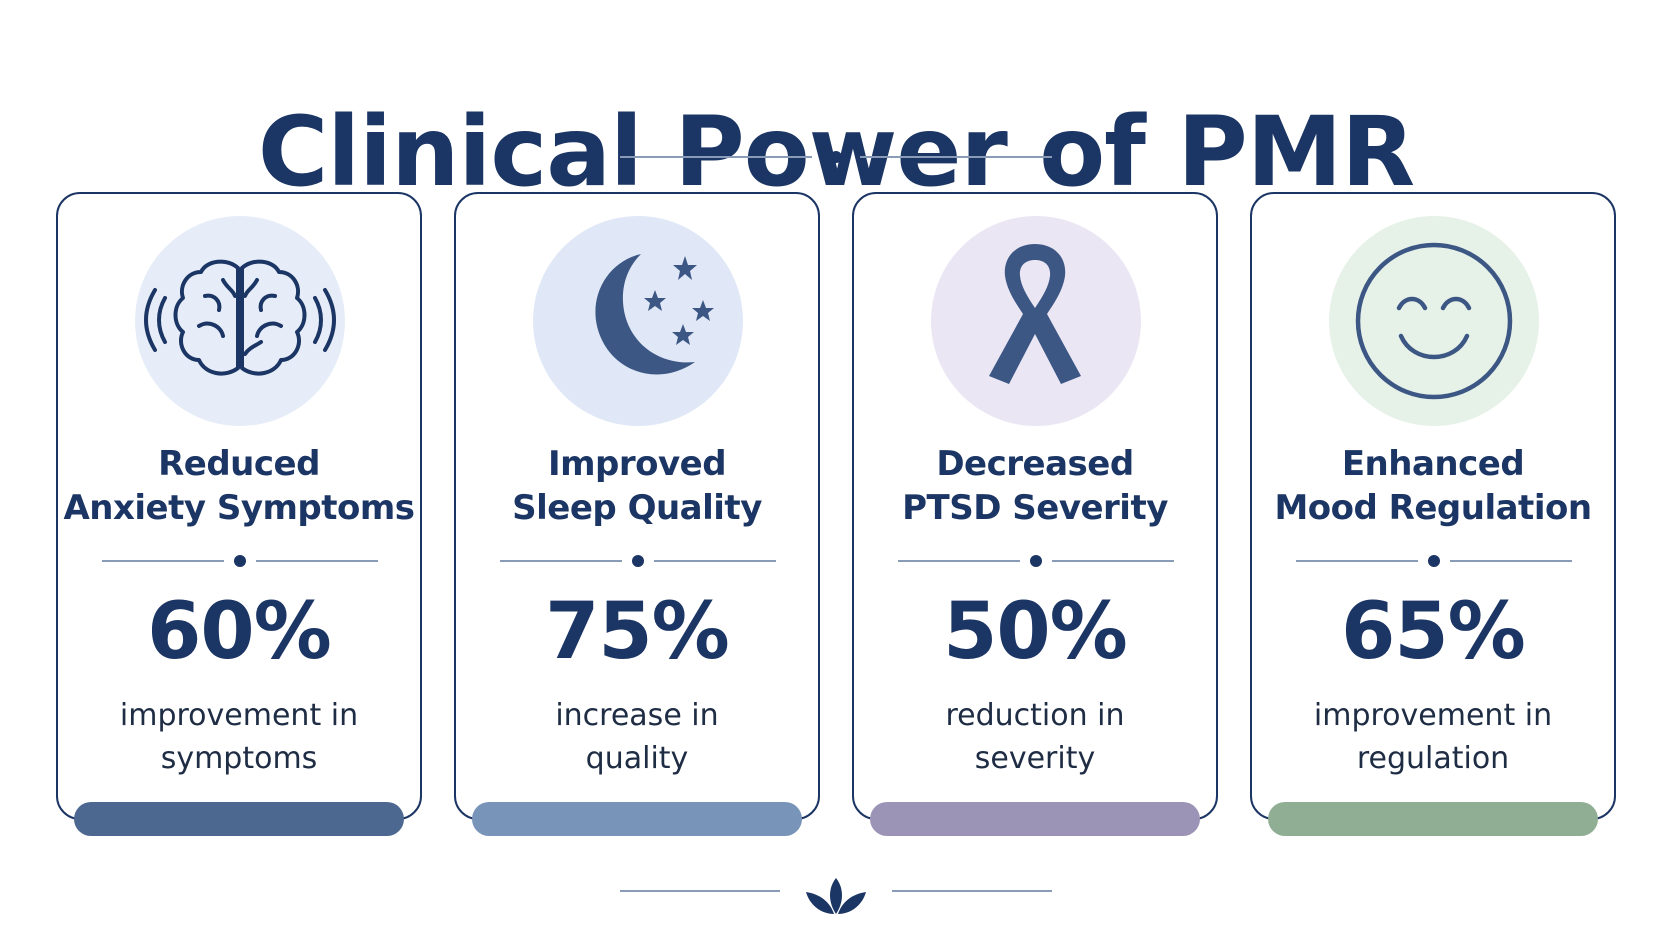  Describe the element at coordinates (637, 486) in the screenshot. I see `card-title: Improved Sleep Quality` at that location.